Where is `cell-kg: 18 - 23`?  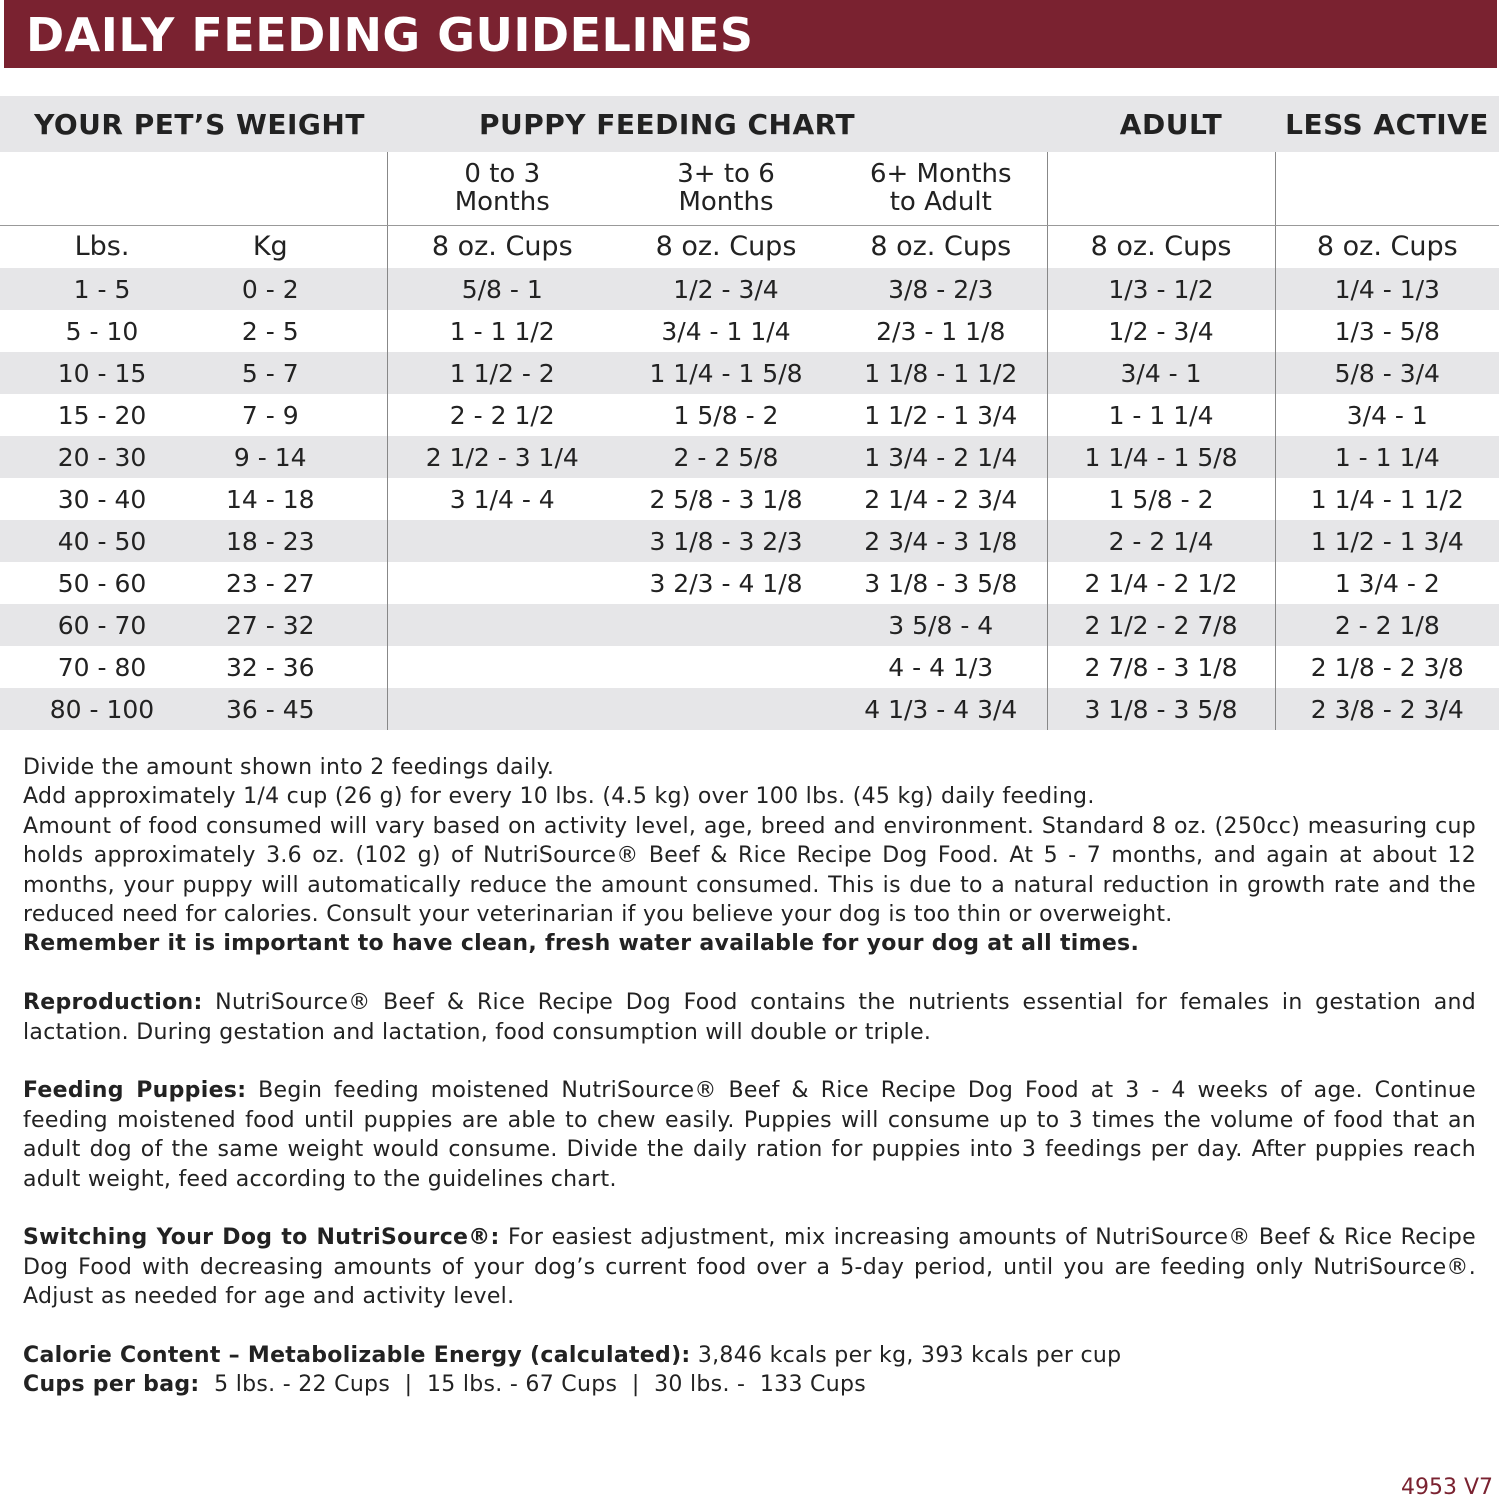 cell-kg: 18 - 23 is located at coordinates (295, 541).